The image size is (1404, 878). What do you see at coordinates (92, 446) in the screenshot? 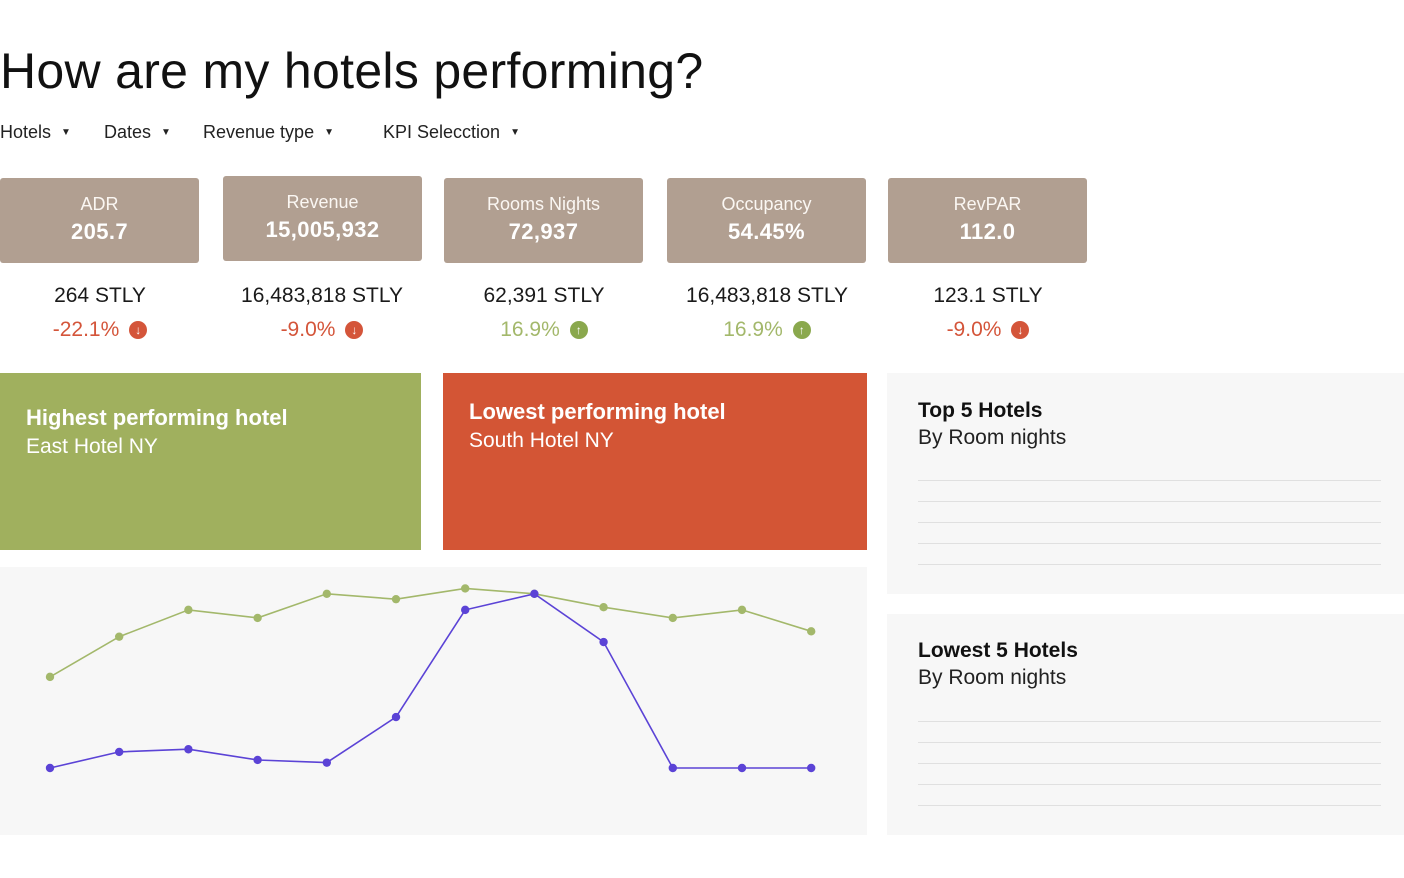
I see `highest-performing-hotel-name: East Hotel NY` at bounding box center [92, 446].